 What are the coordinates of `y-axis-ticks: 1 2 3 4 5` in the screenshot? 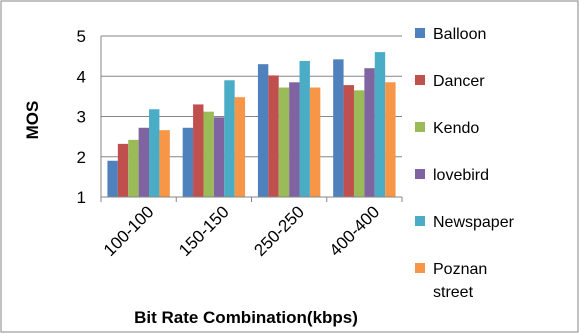 It's located at (81, 117).